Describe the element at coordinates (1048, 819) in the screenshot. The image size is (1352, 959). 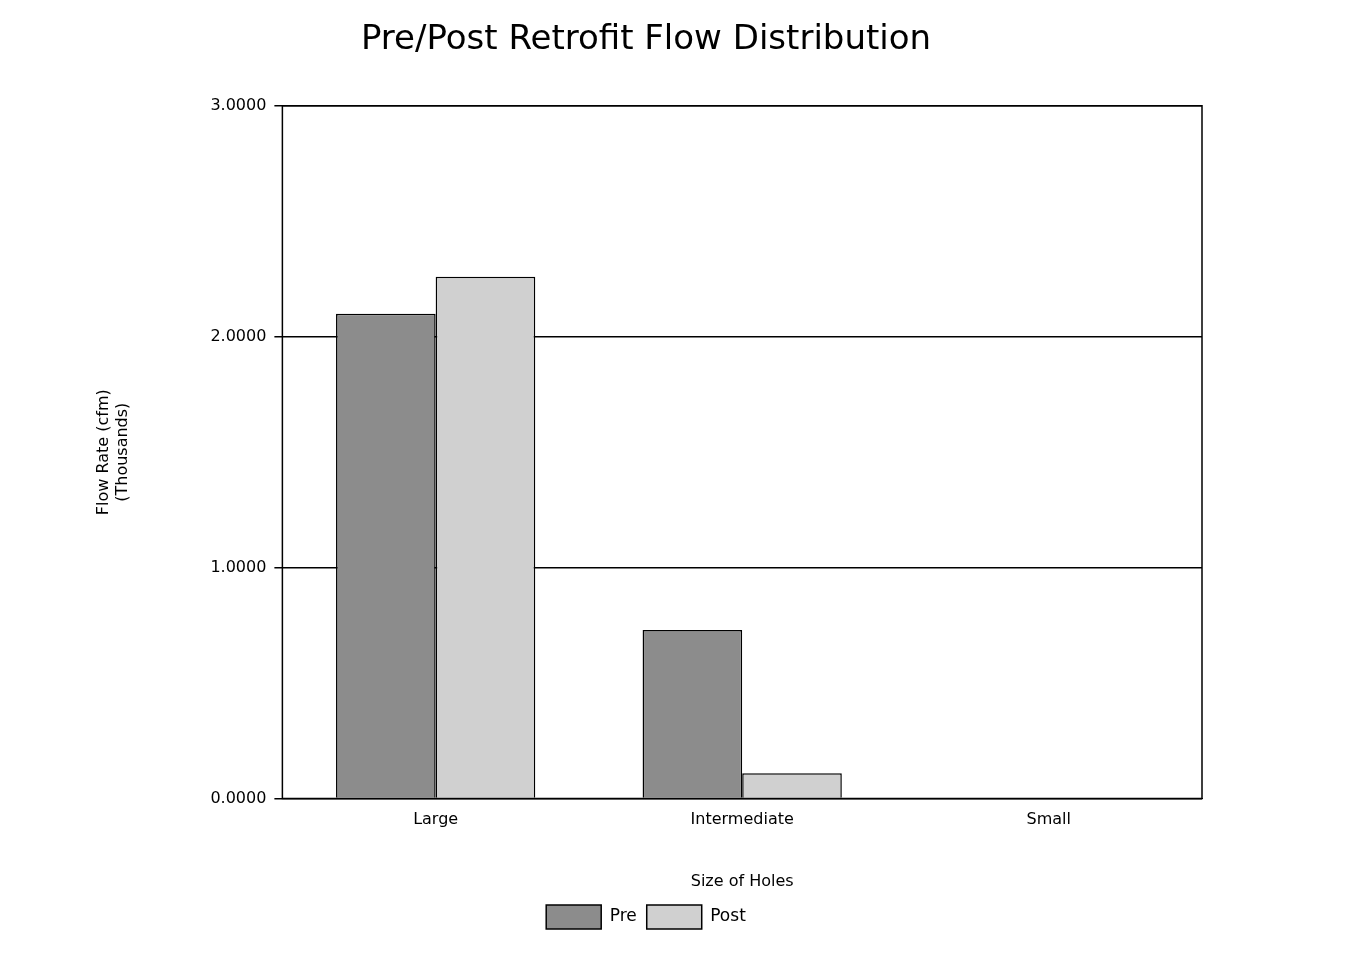
I see `x-tick-label: Small` at that location.